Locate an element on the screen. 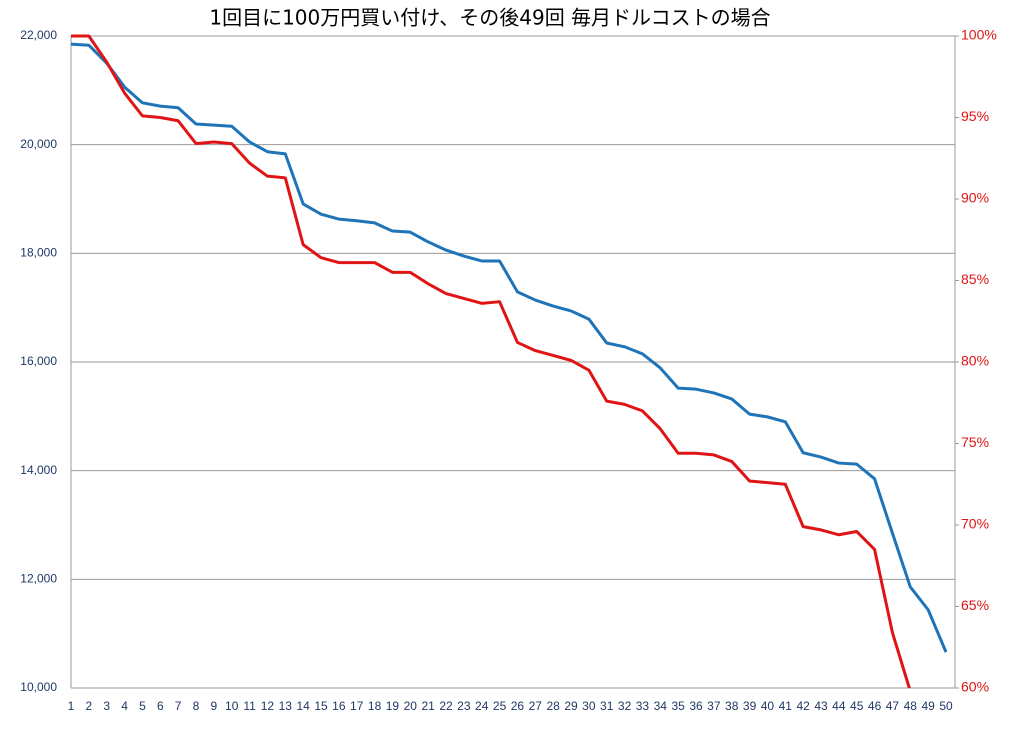 This screenshot has width=1019, height=735. x-tick-label: 31 is located at coordinates (607, 706).